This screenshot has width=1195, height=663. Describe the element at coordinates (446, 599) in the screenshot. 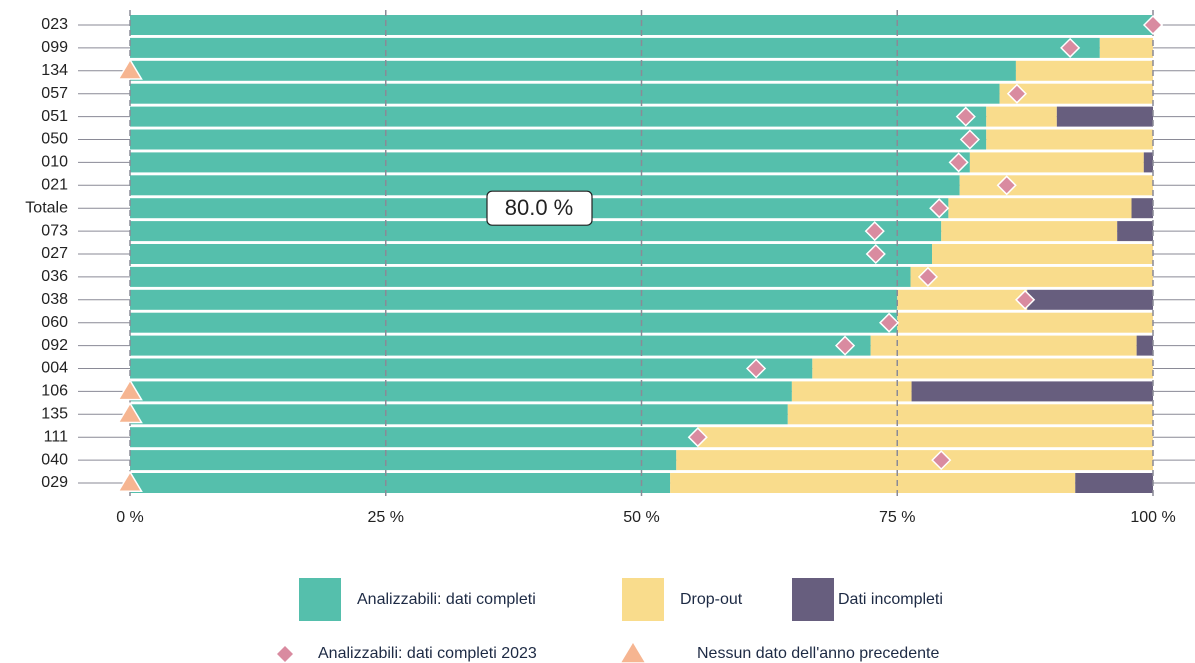

I see `legend-label: Analizzabili: dati completi` at that location.